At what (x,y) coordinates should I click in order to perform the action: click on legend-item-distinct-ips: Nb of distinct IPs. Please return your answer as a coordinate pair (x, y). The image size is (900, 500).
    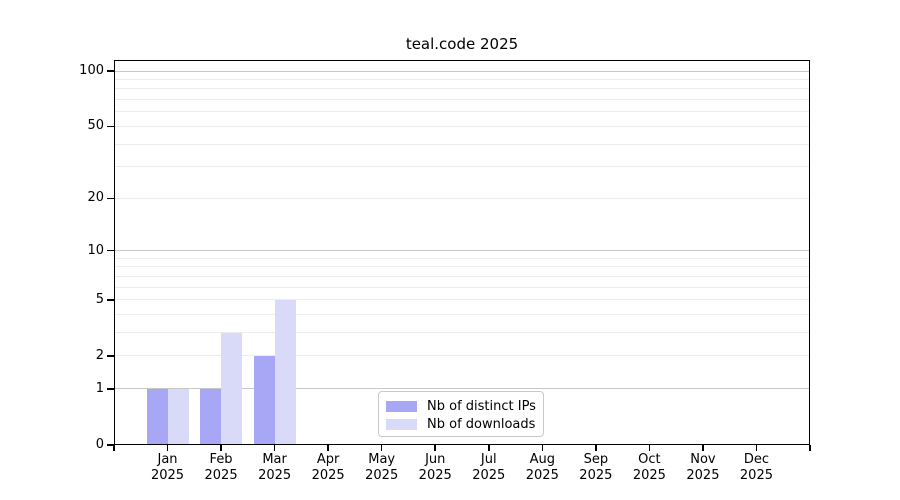
    Looking at the image, I should click on (461, 406).